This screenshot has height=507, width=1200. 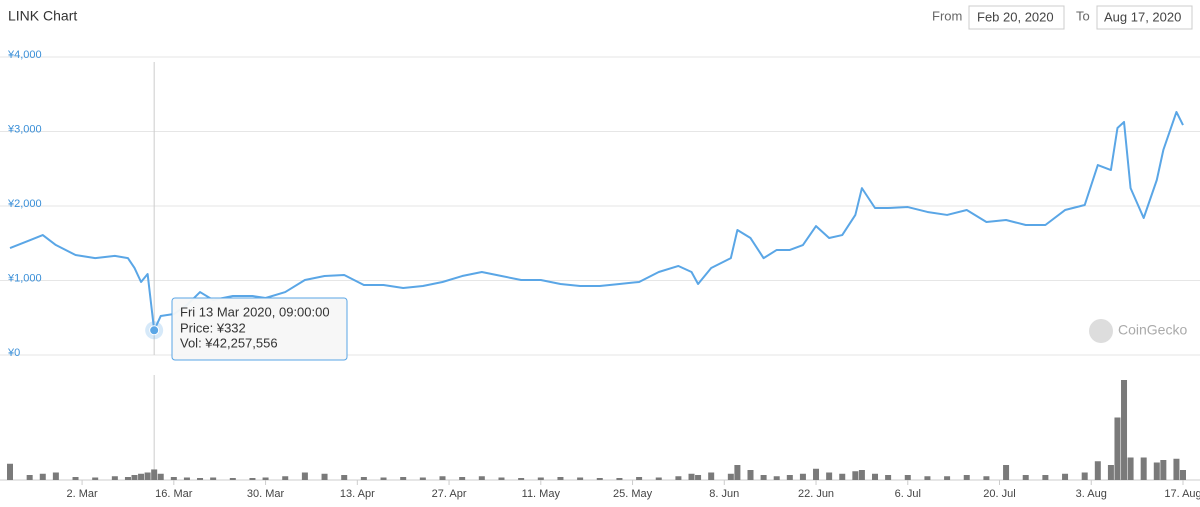 I want to click on y-tick-label: ¥4,000, so click(x=24, y=55).